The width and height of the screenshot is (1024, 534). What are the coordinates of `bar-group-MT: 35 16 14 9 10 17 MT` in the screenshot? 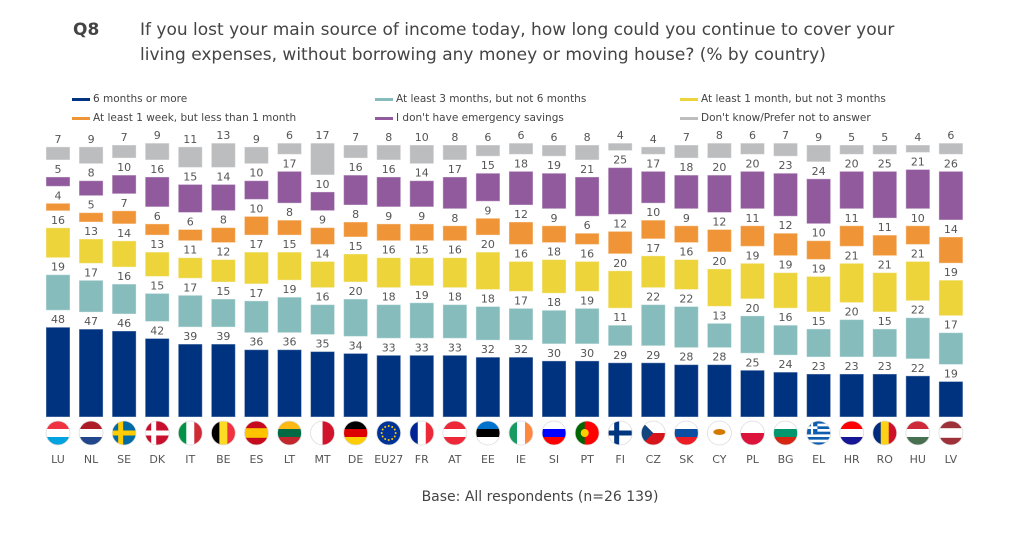 It's located at (323, 297).